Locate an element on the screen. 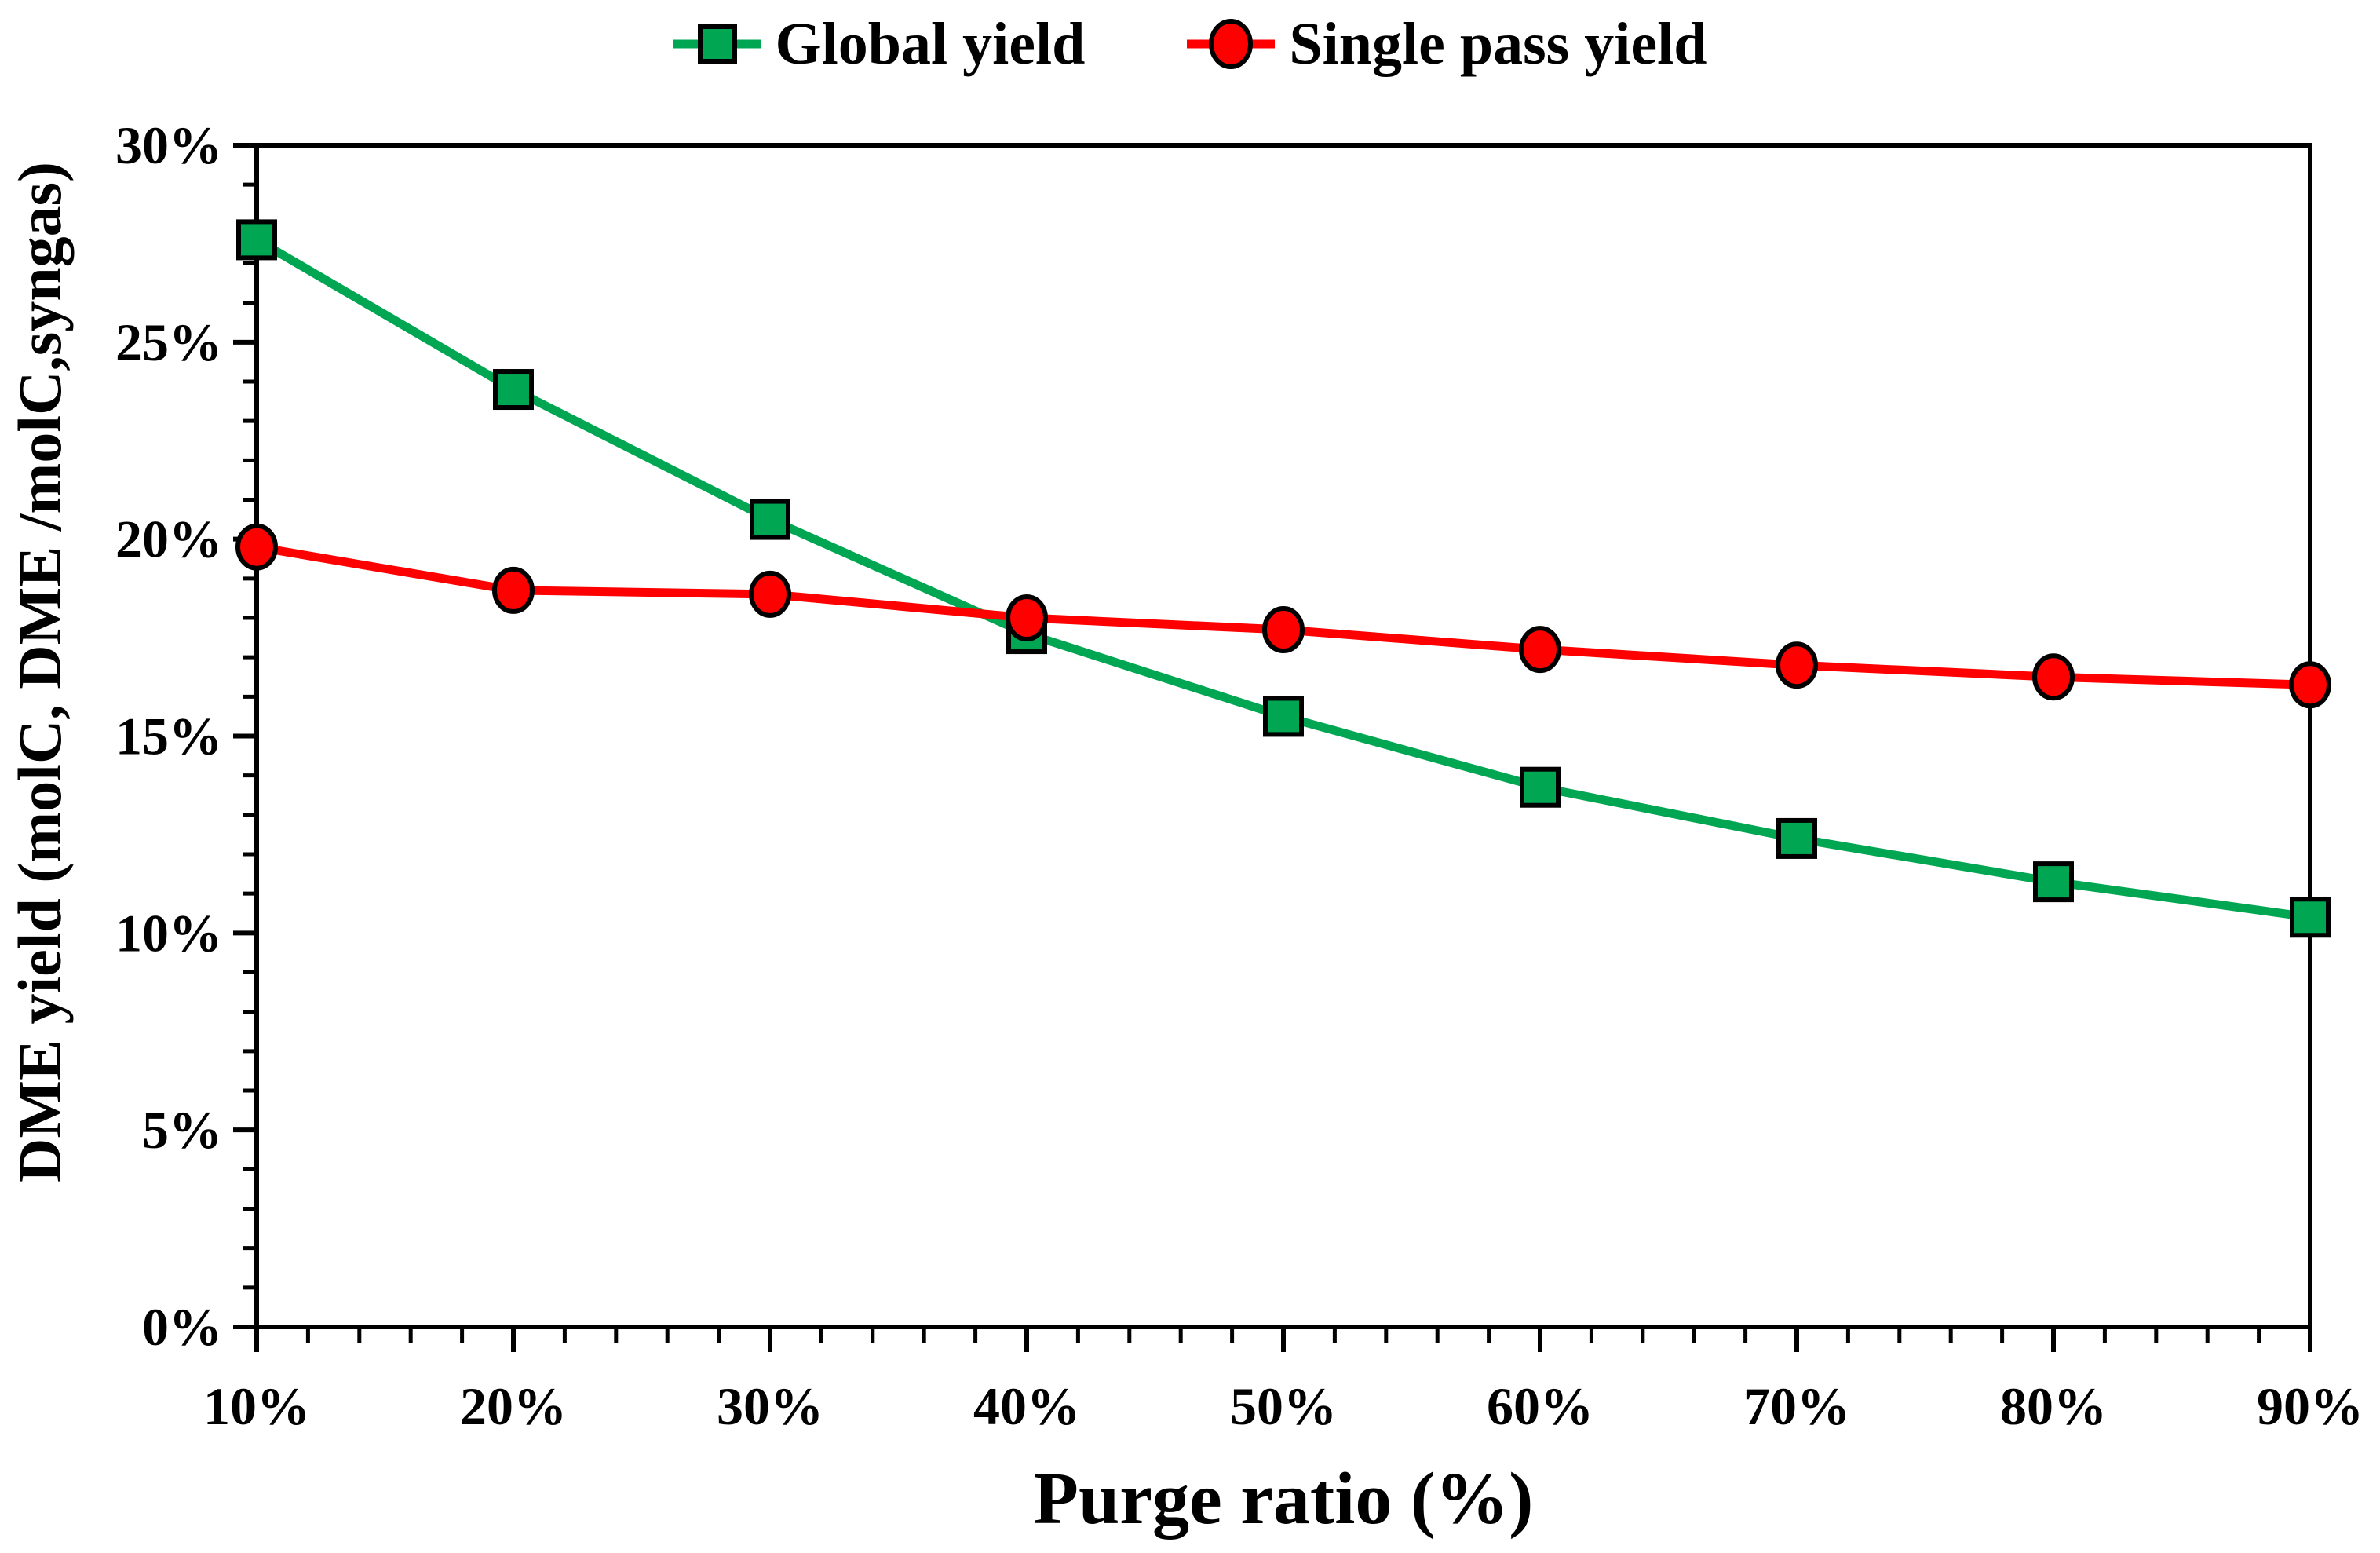  legend: Global yield Single pass yield is located at coordinates (1190, 44).